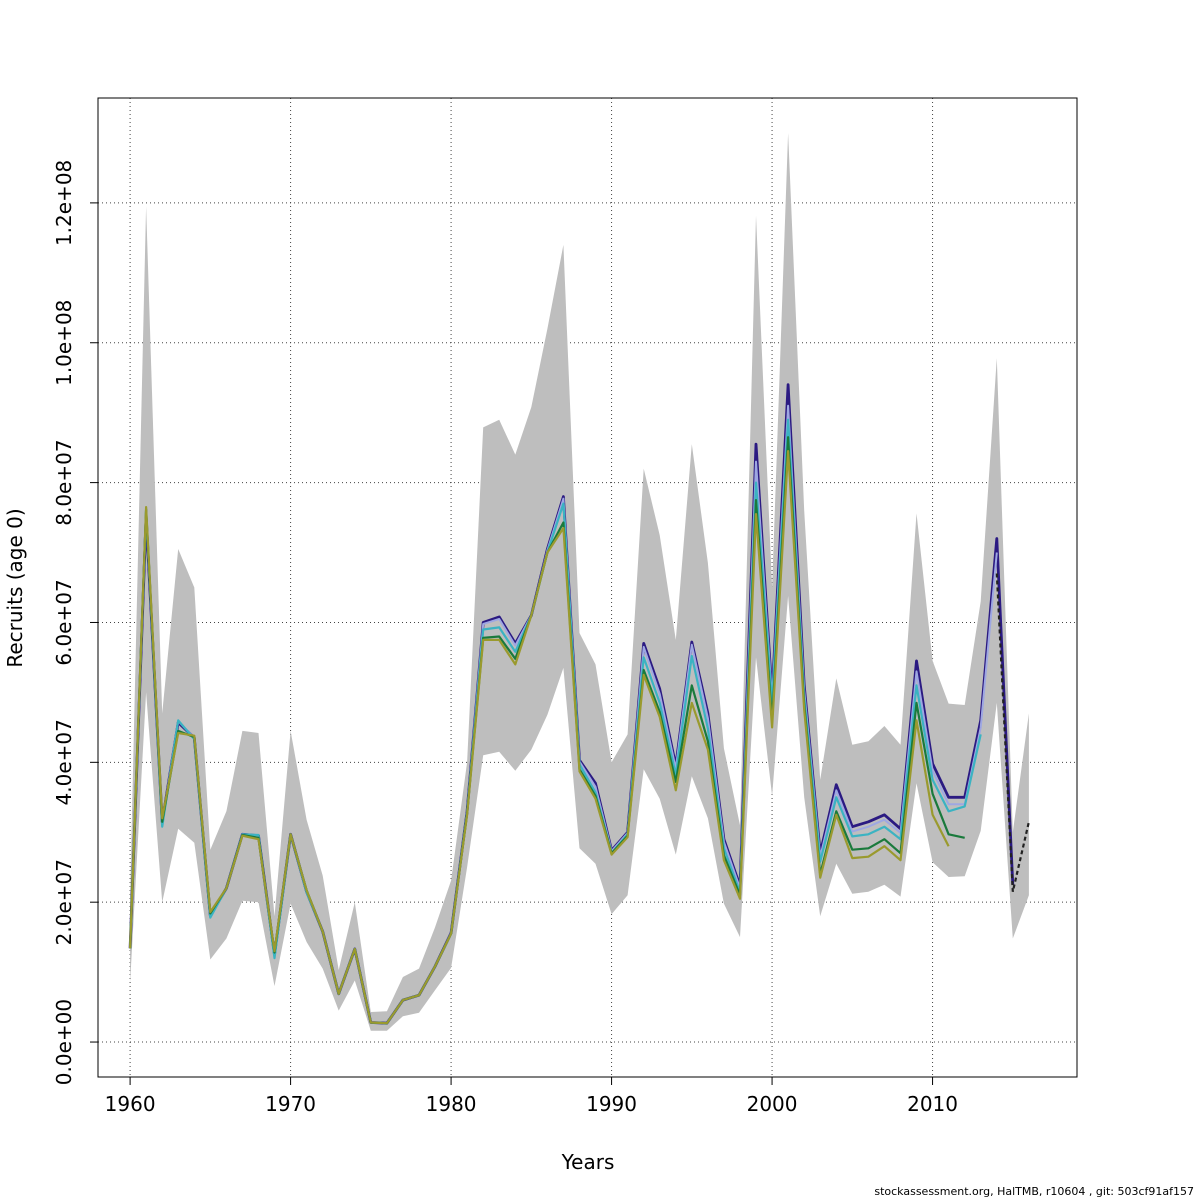 The image size is (1200, 1200). I want to click on y-axis-title: Recruits (age 0), so click(15, 587).